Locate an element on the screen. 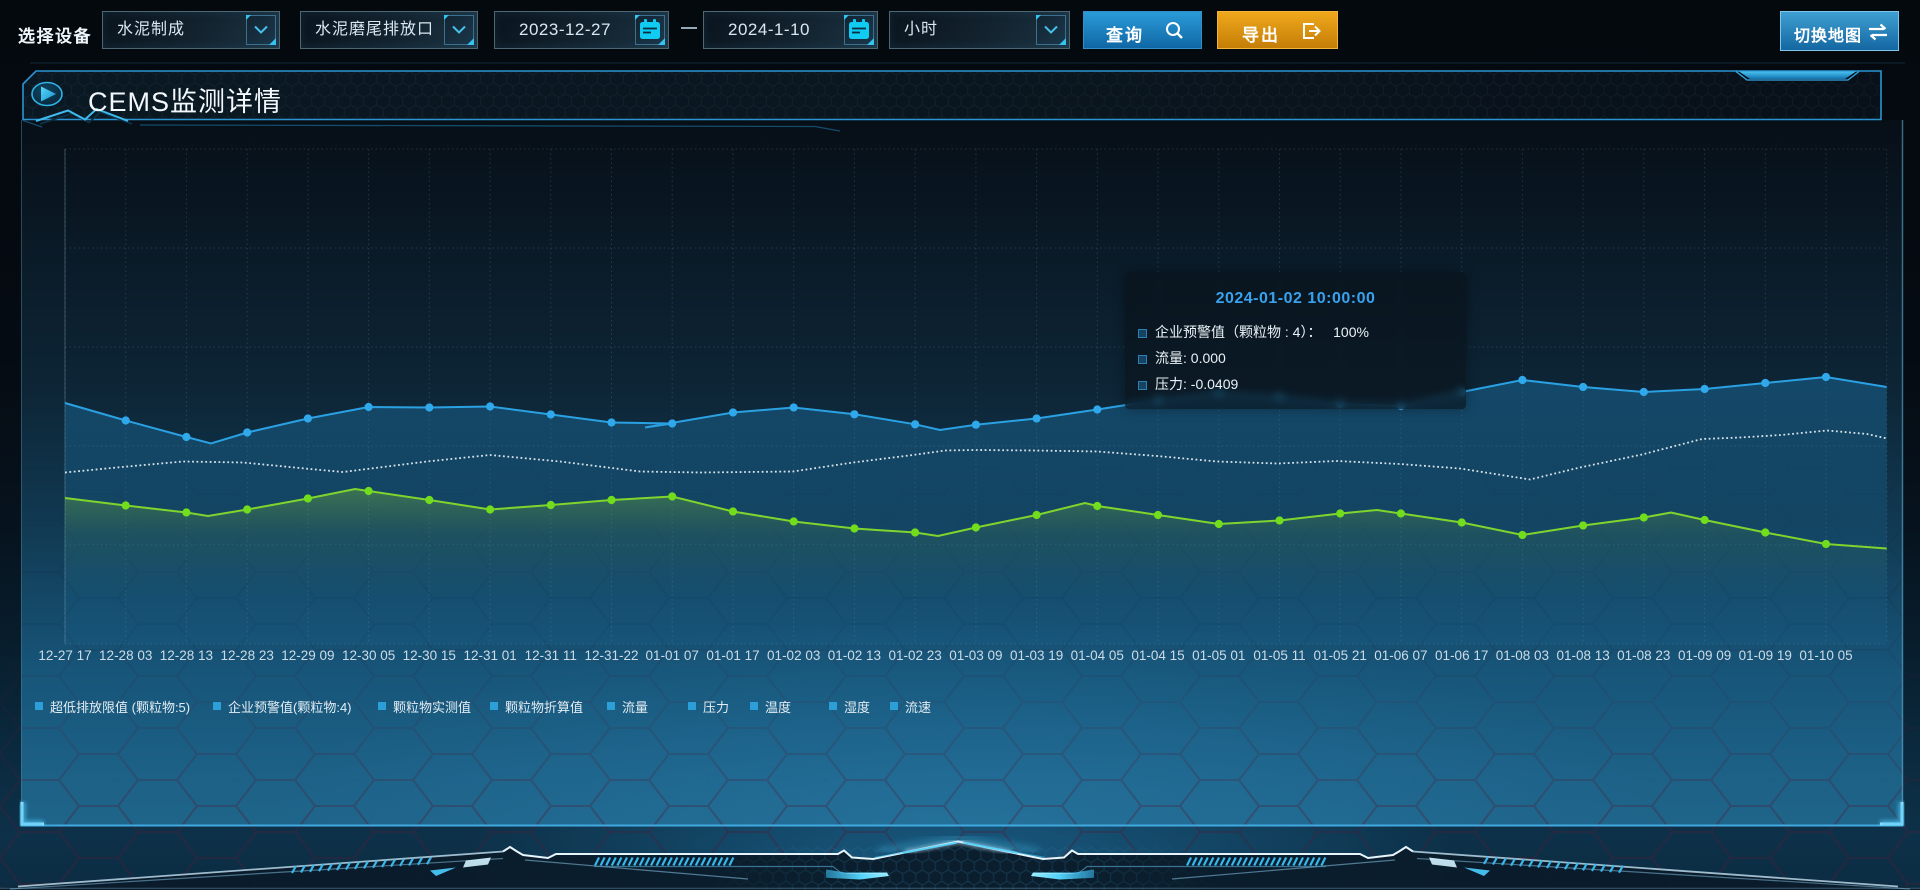  svg-text: 01-06 17 is located at coordinates (1461, 655).